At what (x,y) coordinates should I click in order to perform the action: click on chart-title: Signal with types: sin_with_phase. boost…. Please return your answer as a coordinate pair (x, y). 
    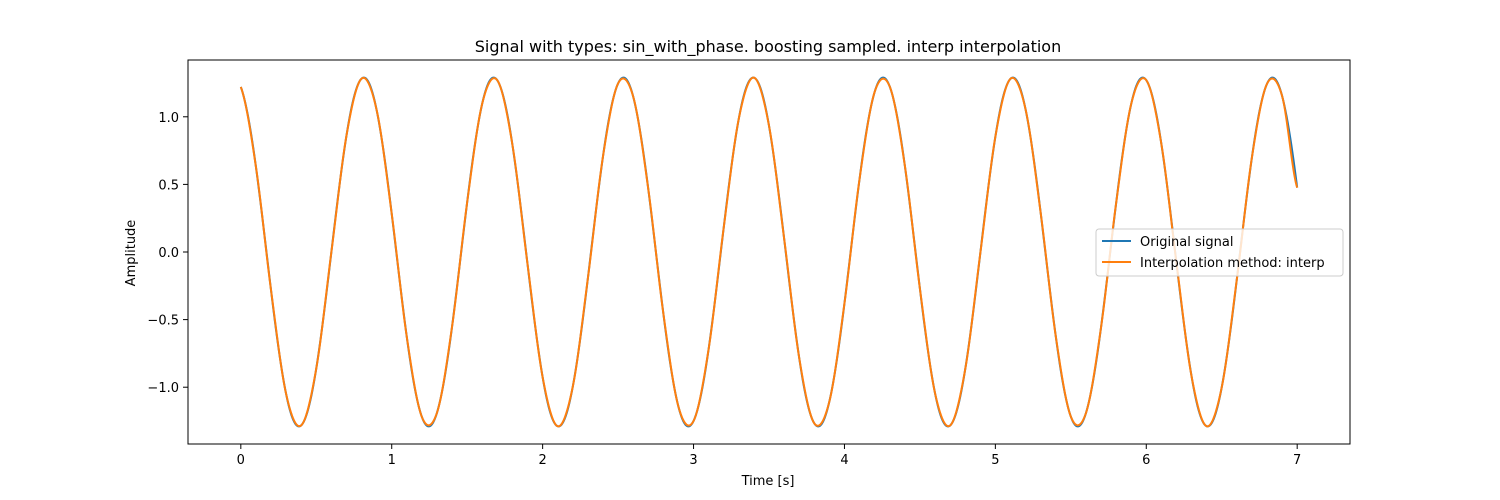
    Looking at the image, I should click on (768, 47).